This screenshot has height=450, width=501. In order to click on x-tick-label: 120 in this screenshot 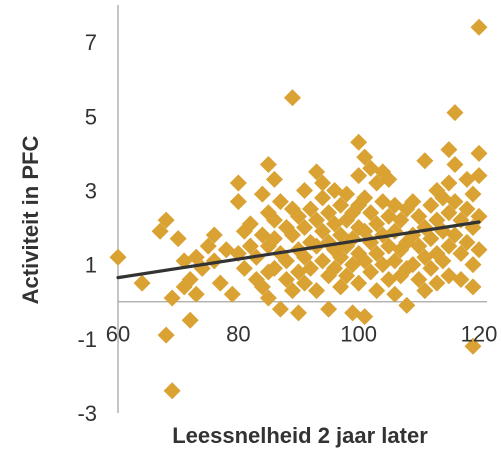, I will do `click(479, 334)`.